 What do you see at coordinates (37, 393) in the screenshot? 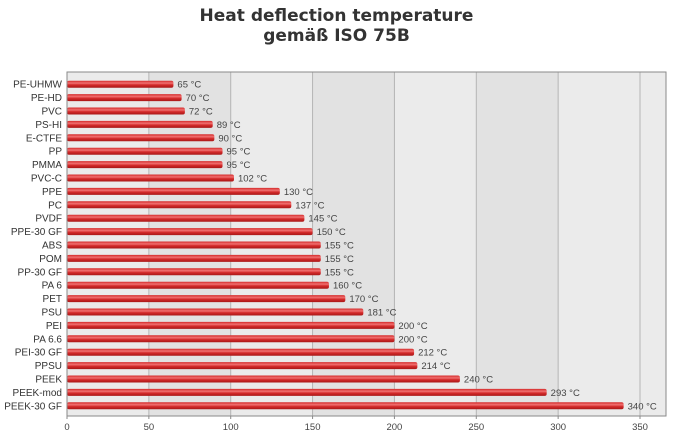
I see `category-label: PEEK-mod` at bounding box center [37, 393].